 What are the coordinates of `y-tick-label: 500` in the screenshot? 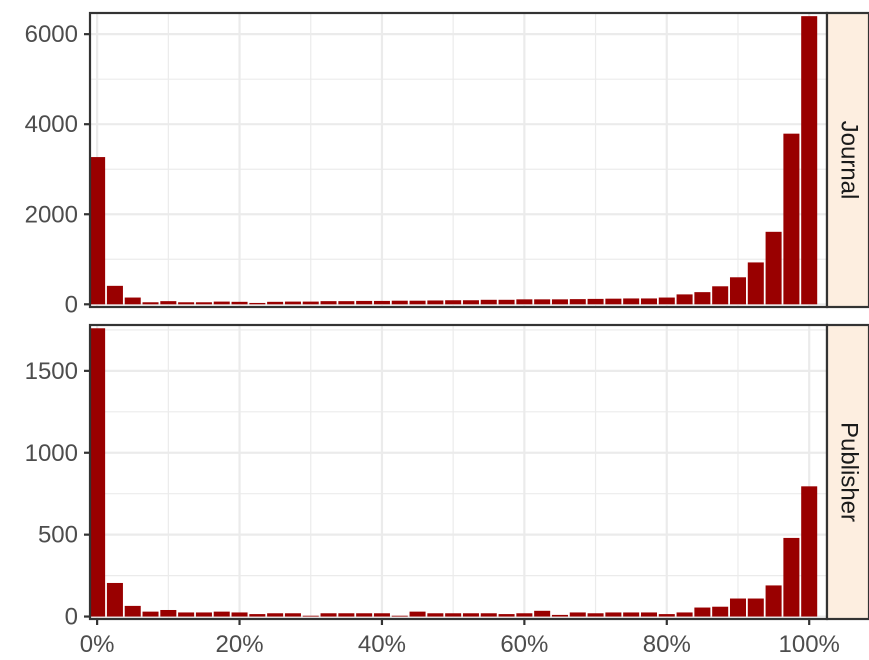 It's located at (58, 535).